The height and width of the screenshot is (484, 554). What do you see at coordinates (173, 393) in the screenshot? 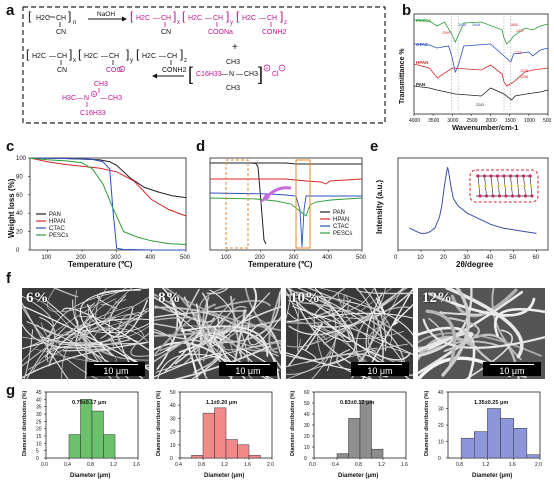
I see `hist-ytick-label: 50` at bounding box center [173, 393].